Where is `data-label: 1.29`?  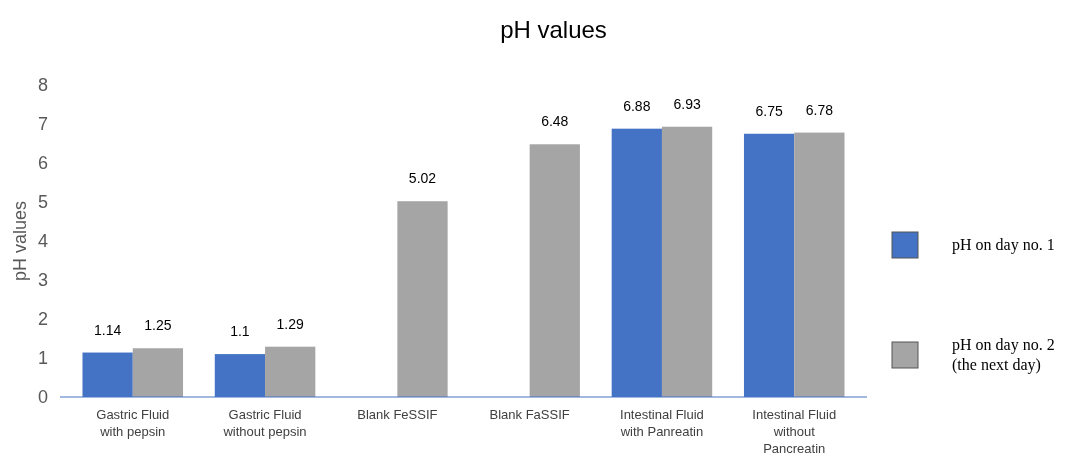
data-label: 1.29 is located at coordinates (290, 323).